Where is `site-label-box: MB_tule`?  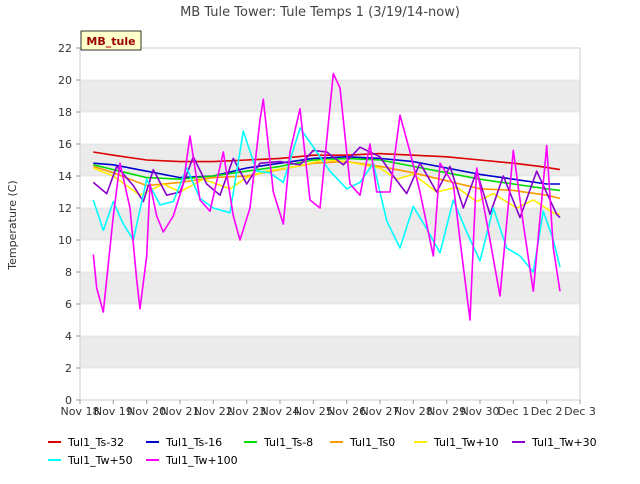 site-label-box: MB_tule is located at coordinates (111, 40).